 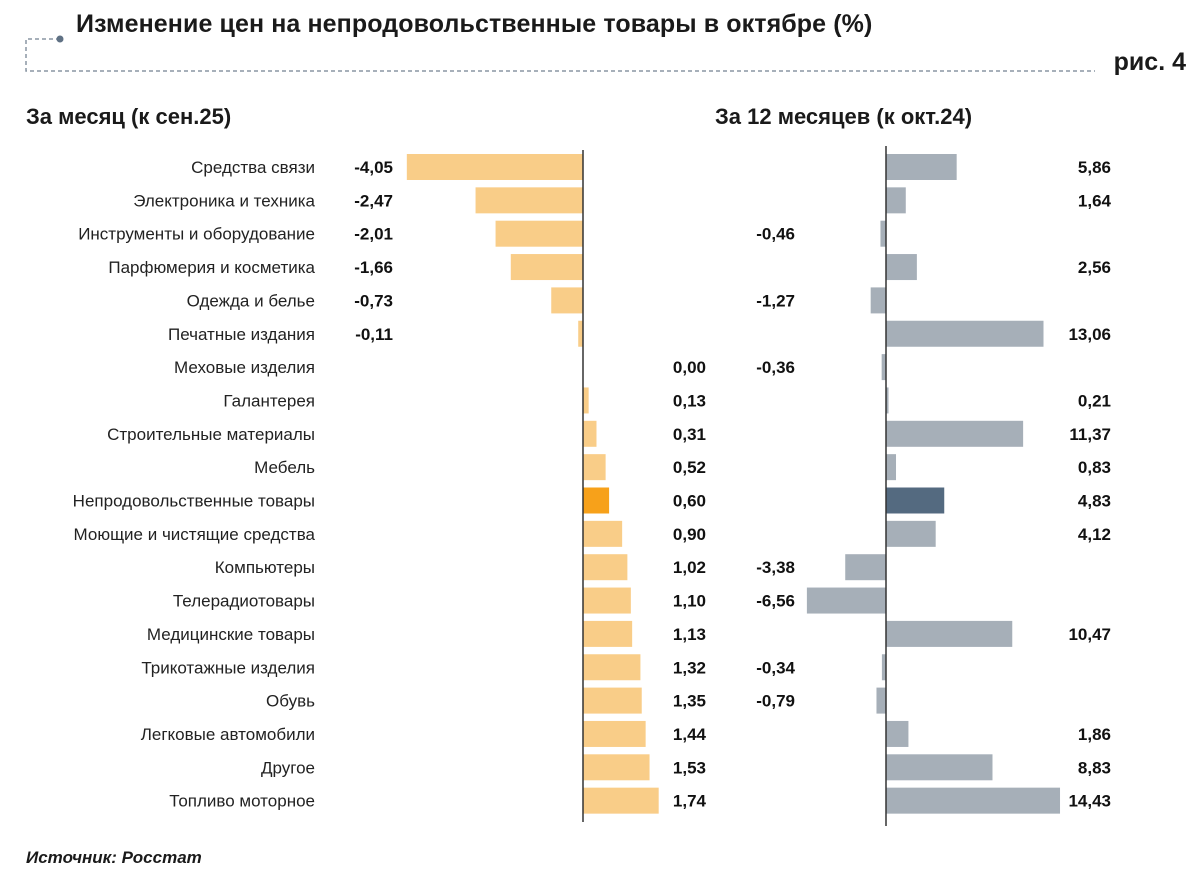 I want to click on month-value-label: 1,53, so click(x=689, y=767).